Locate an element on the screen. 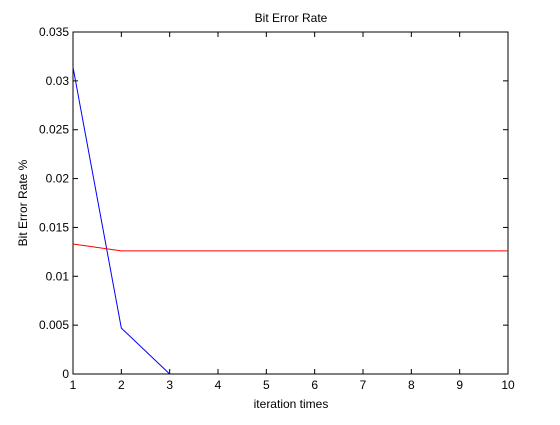 The width and height of the screenshot is (560, 425). x-tick-label: 10 is located at coordinates (508, 385).